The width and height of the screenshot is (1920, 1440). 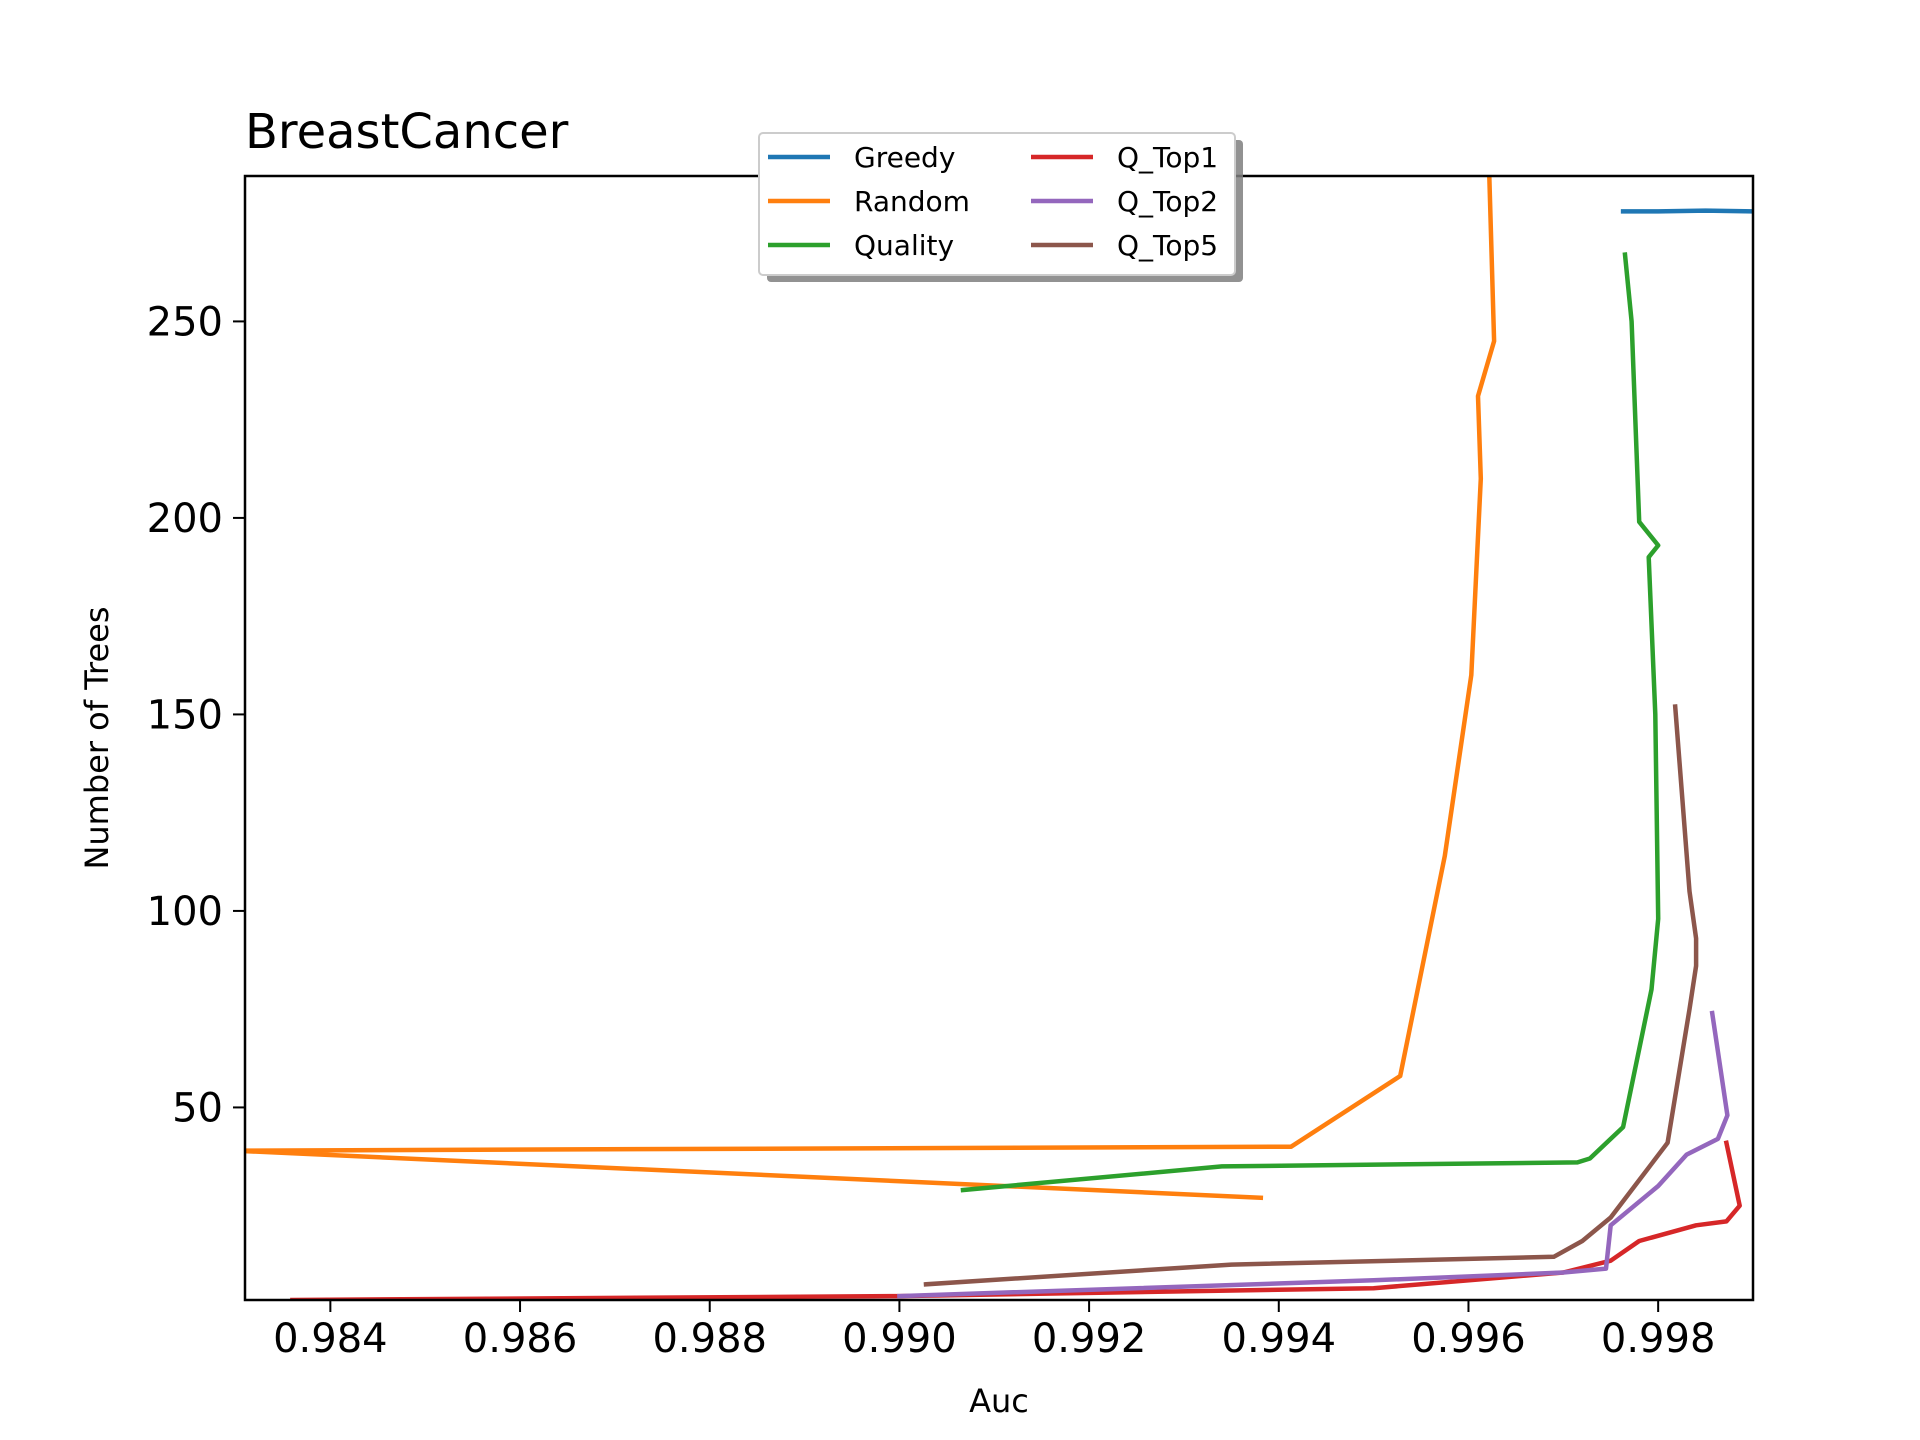 What do you see at coordinates (912, 201) in the screenshot?
I see `legend-label-random: Random` at bounding box center [912, 201].